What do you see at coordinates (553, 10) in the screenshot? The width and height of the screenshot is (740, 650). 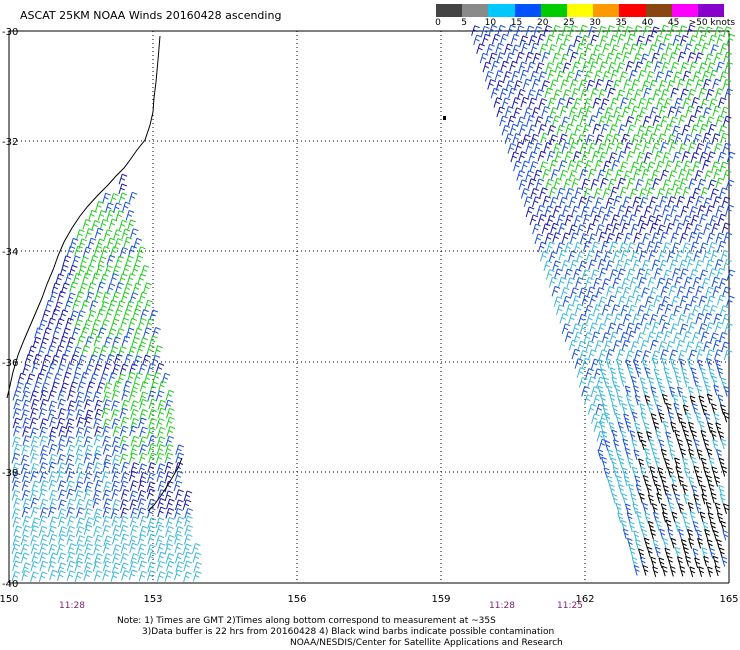 I see `color-scale-swatch` at bounding box center [553, 10].